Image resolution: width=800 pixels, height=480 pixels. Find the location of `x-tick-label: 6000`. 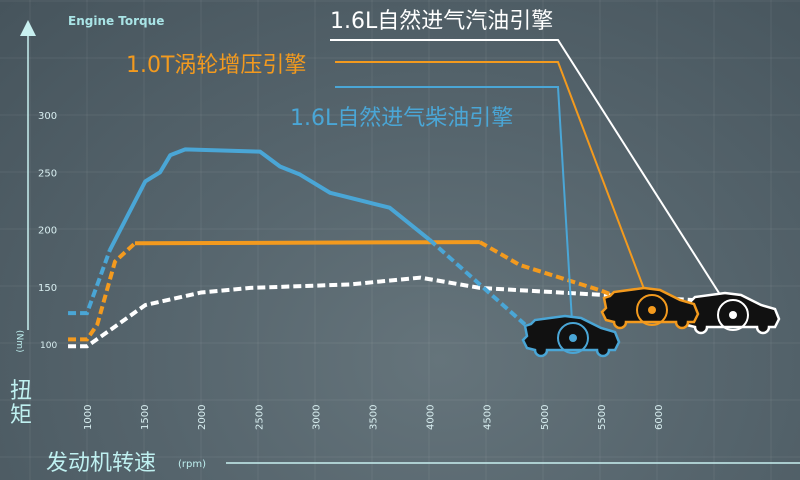

x-tick-label: 6000 is located at coordinates (659, 417).